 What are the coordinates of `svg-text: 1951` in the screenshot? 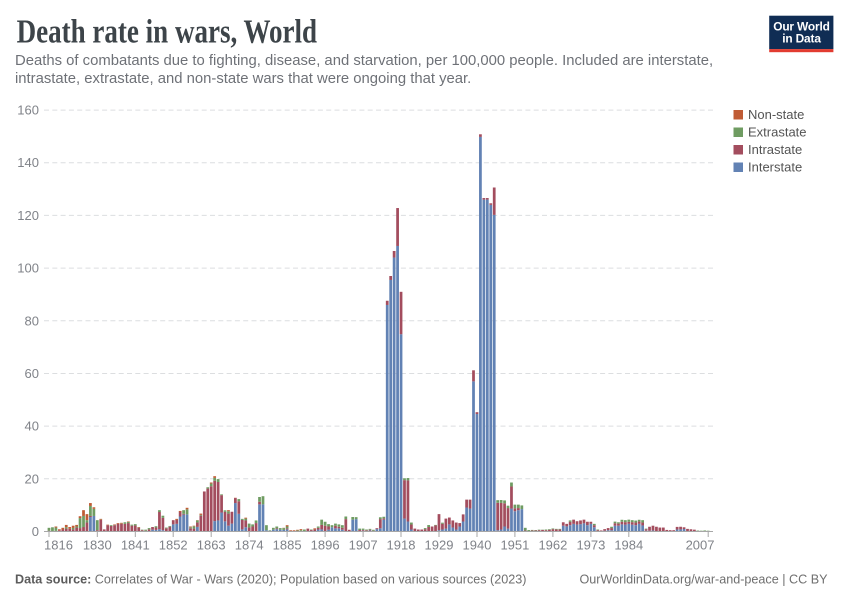 It's located at (514, 544).